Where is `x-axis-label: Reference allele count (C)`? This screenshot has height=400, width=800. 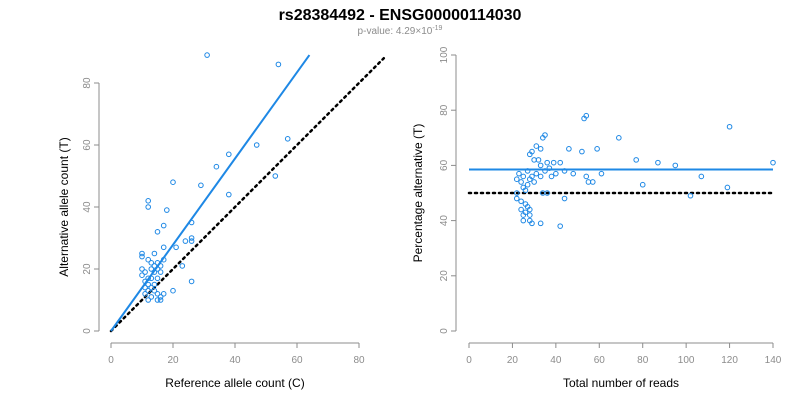
x-axis-label: Reference allele count (C) is located at coordinates (234, 383).